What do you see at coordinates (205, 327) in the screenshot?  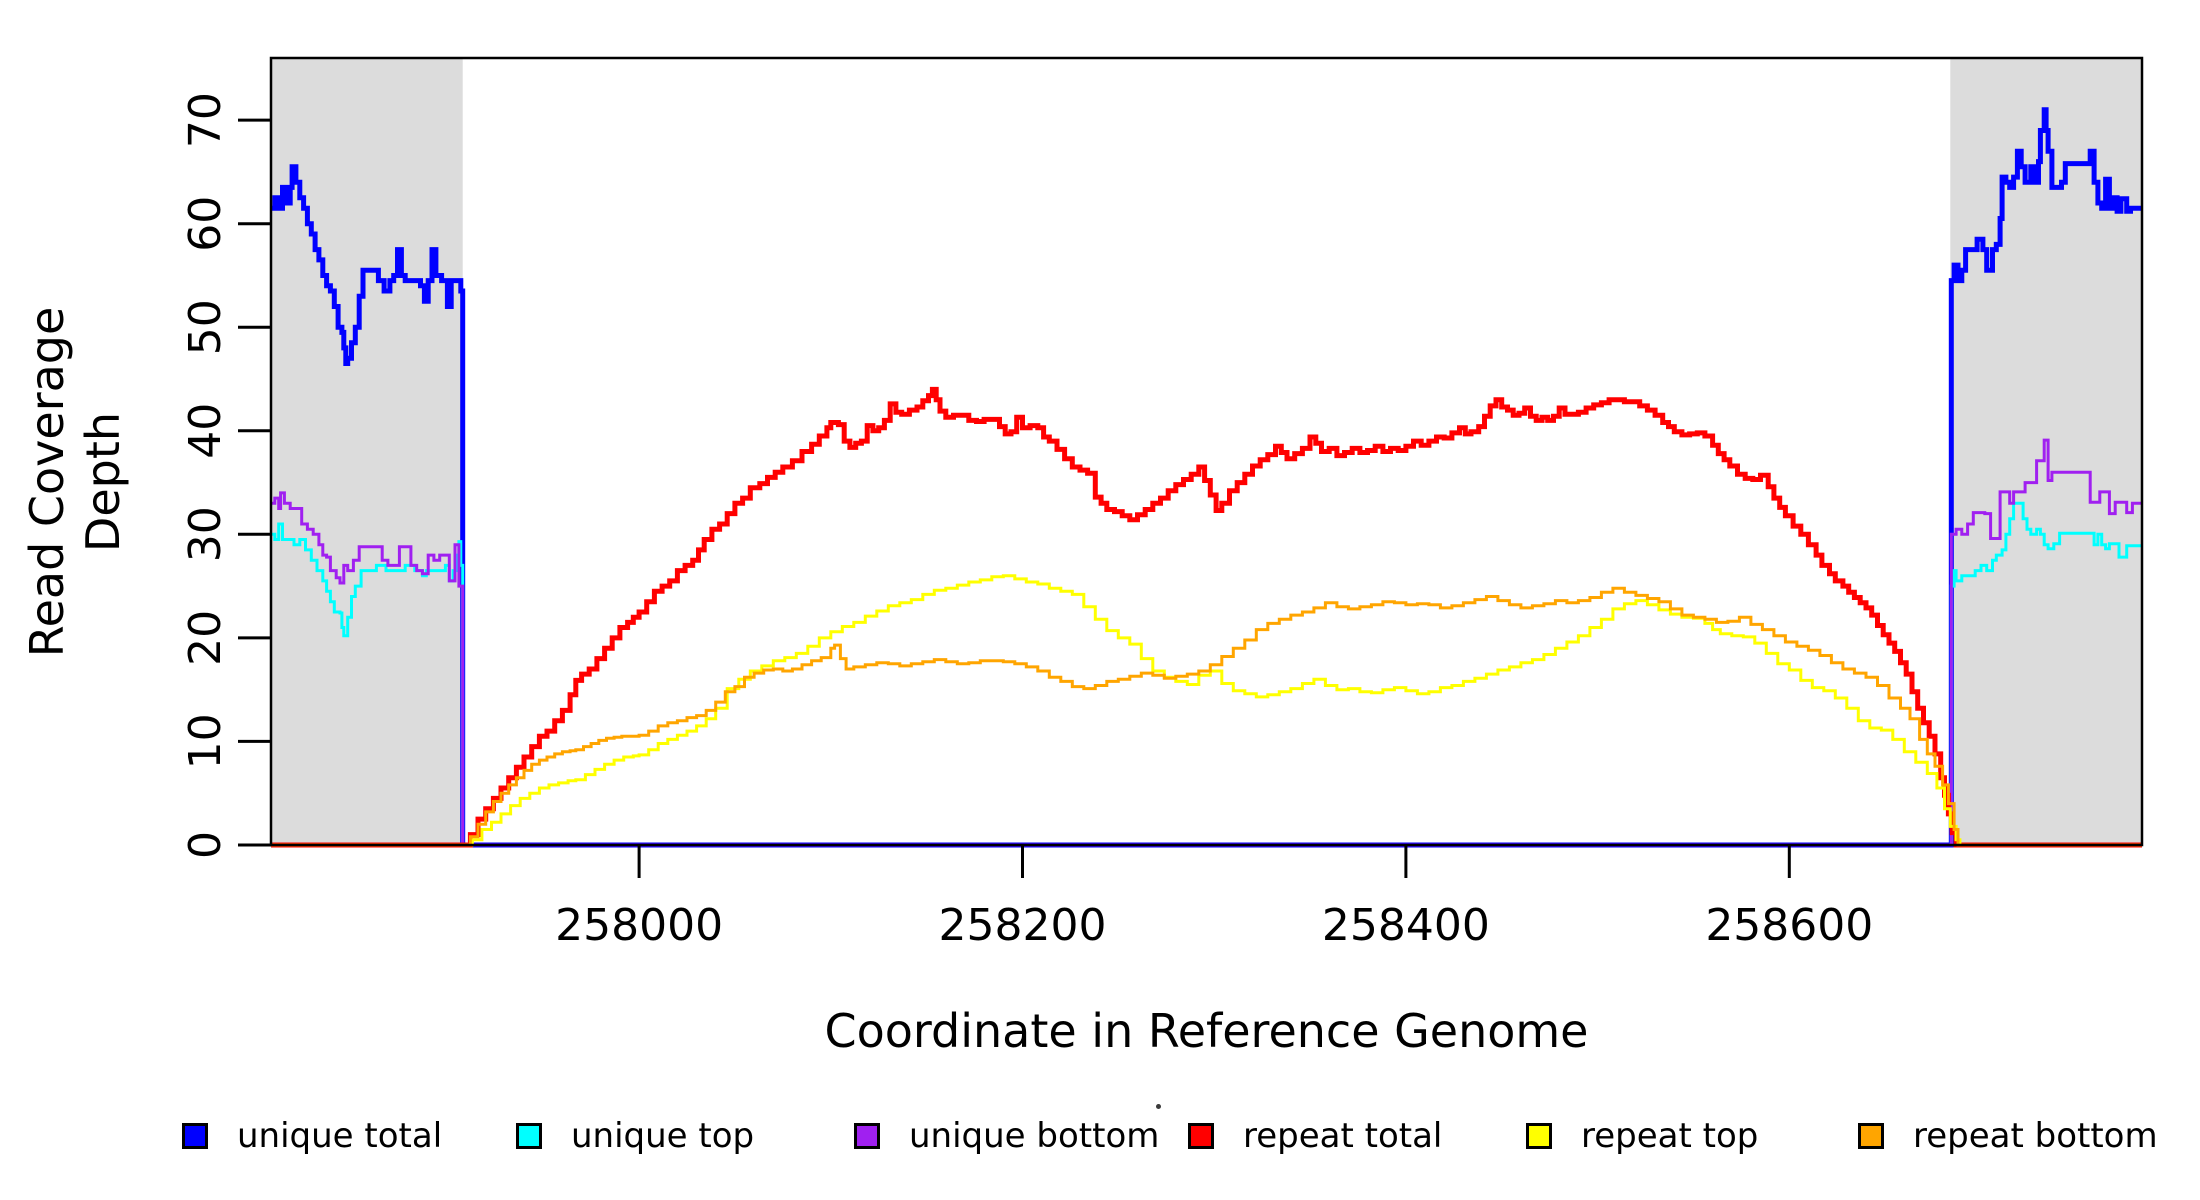 I see `y-tick-label: 50` at bounding box center [205, 327].